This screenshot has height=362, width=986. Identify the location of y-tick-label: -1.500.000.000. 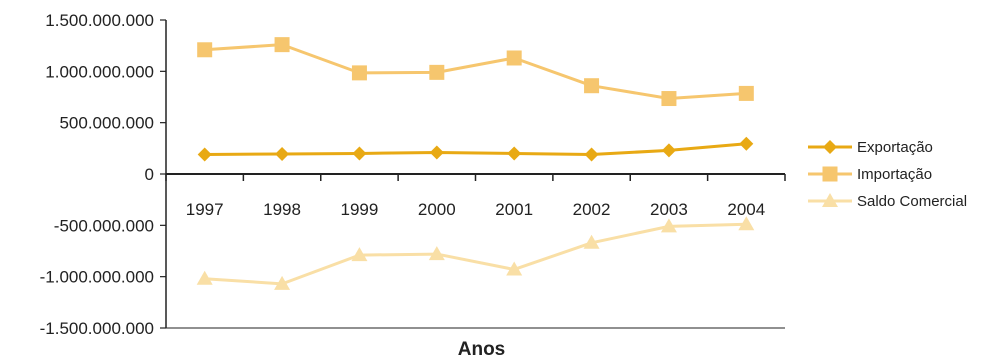
(97, 328).